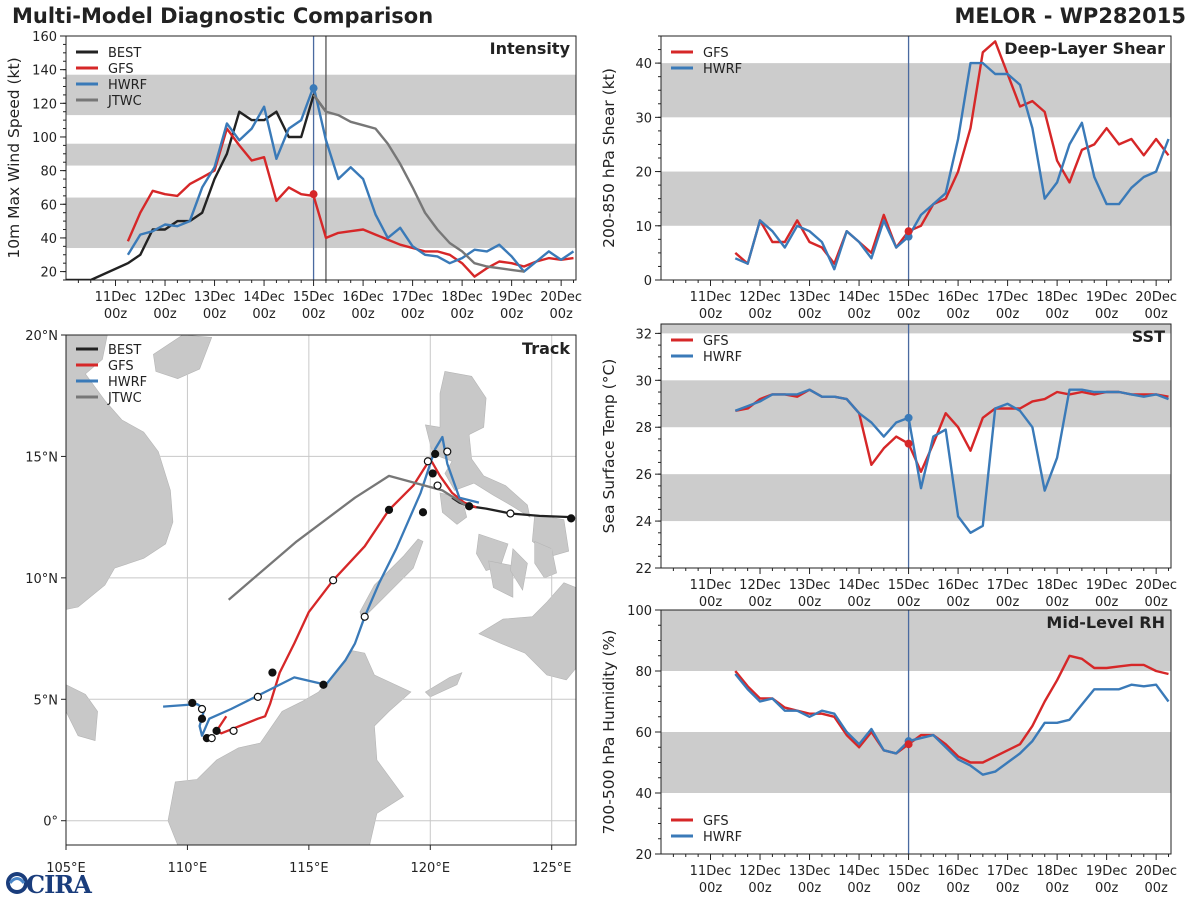  Describe the element at coordinates (810, 297) in the screenshot. I see `shear-xtick-label: 13Dec` at that location.